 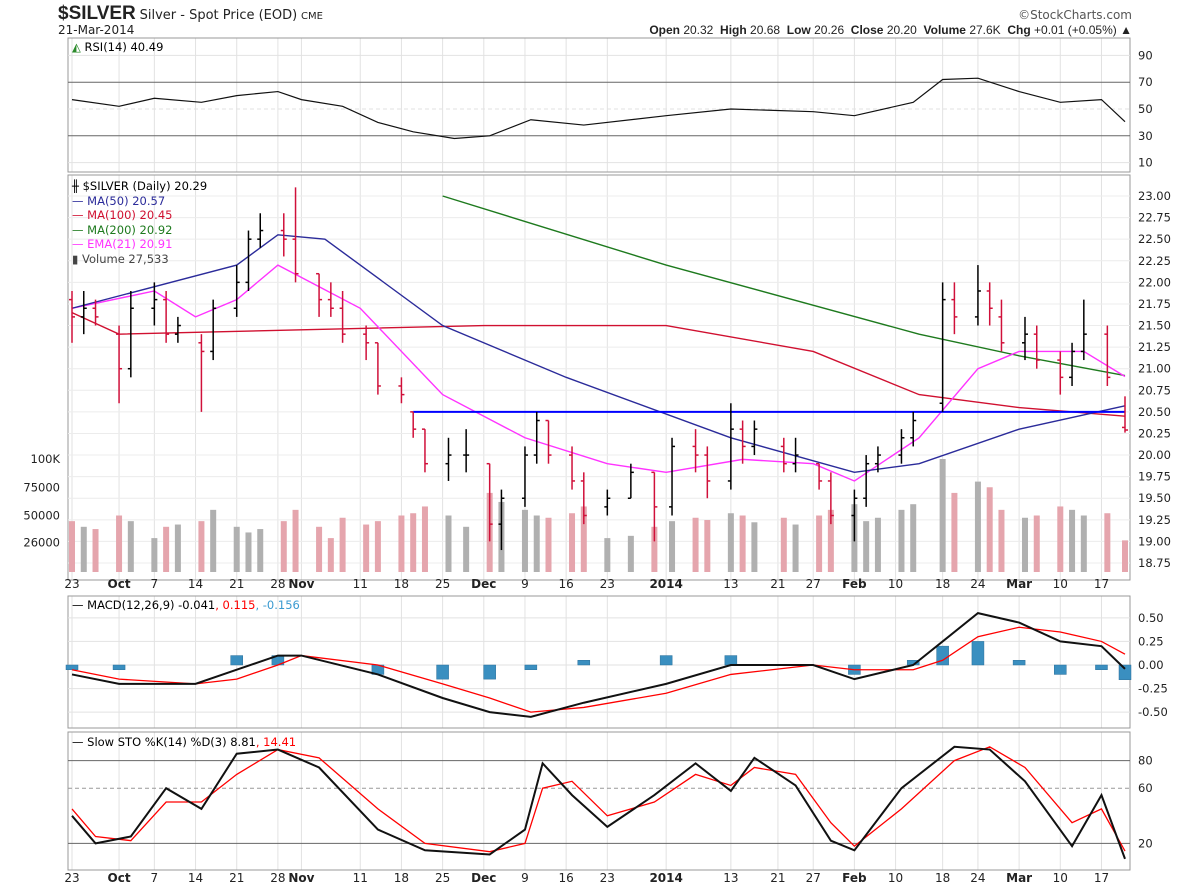 I want to click on open-value: 20.32, so click(x=698, y=30).